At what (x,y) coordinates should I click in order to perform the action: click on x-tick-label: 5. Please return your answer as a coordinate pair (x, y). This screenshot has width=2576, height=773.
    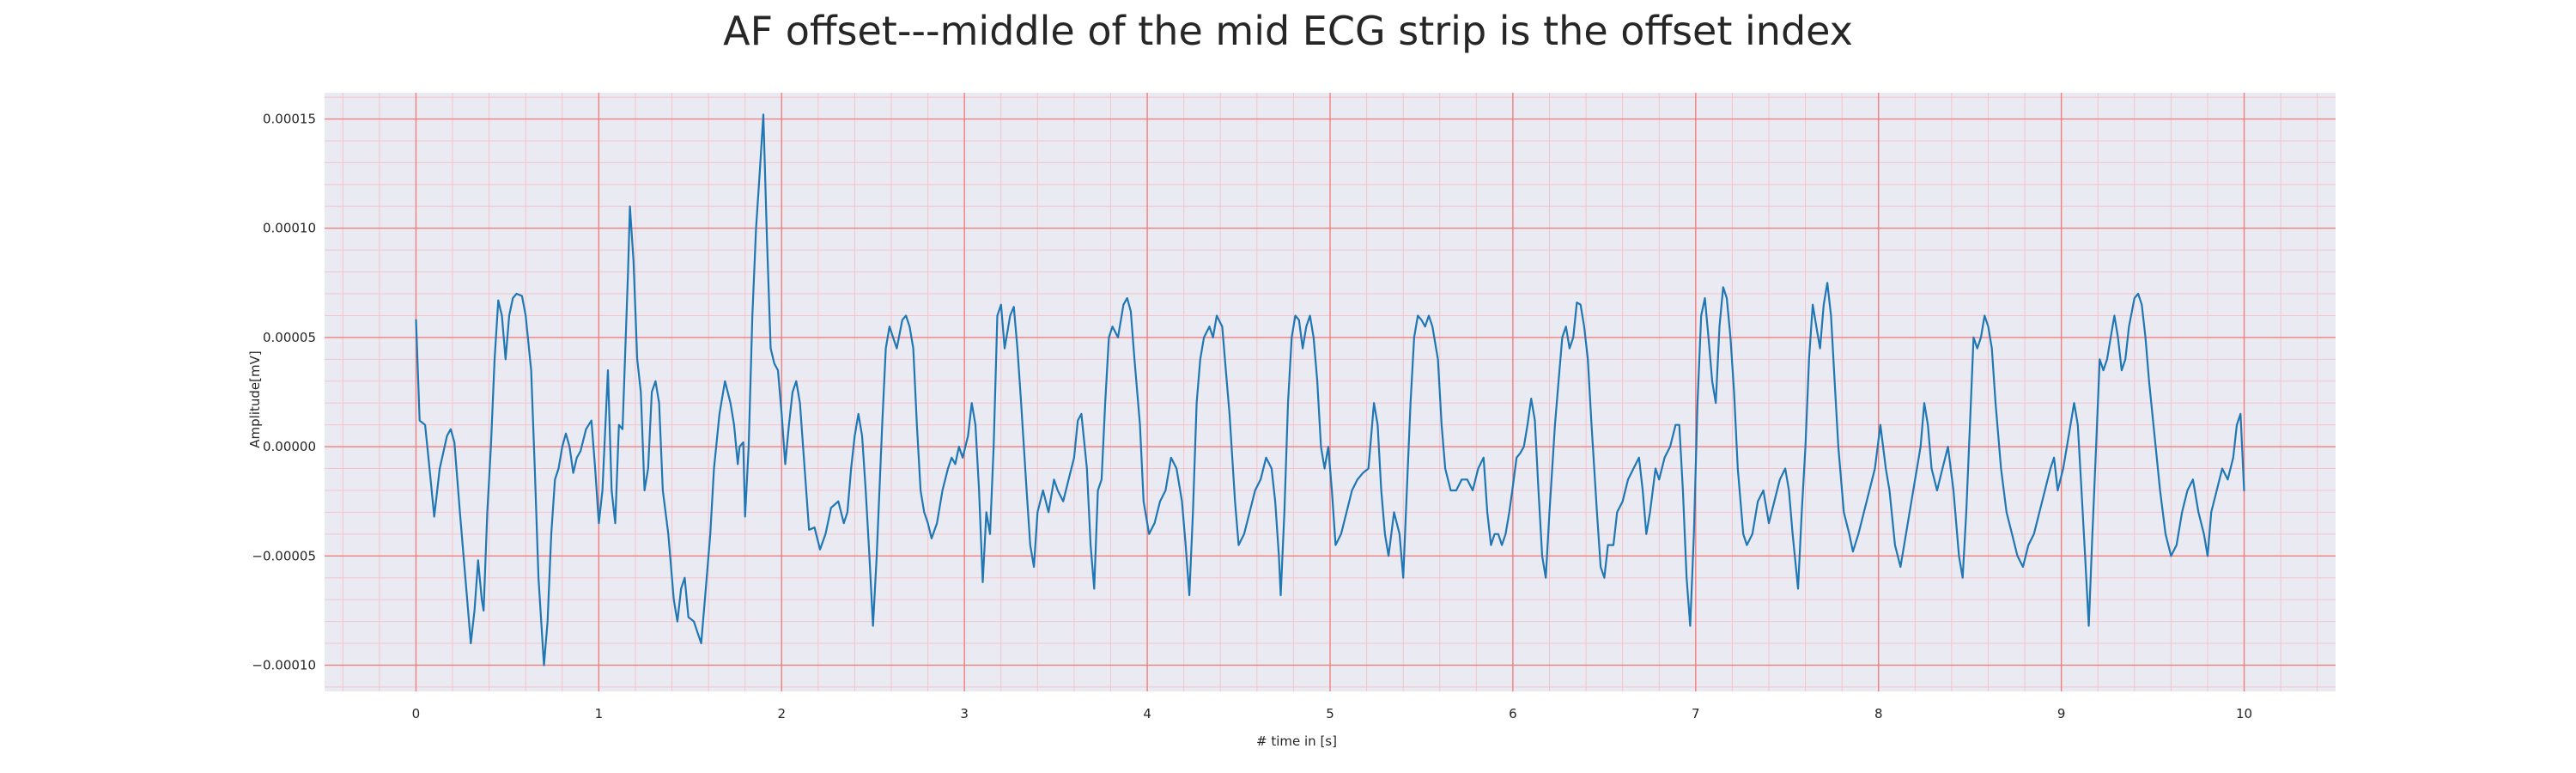
    Looking at the image, I should click on (1330, 713).